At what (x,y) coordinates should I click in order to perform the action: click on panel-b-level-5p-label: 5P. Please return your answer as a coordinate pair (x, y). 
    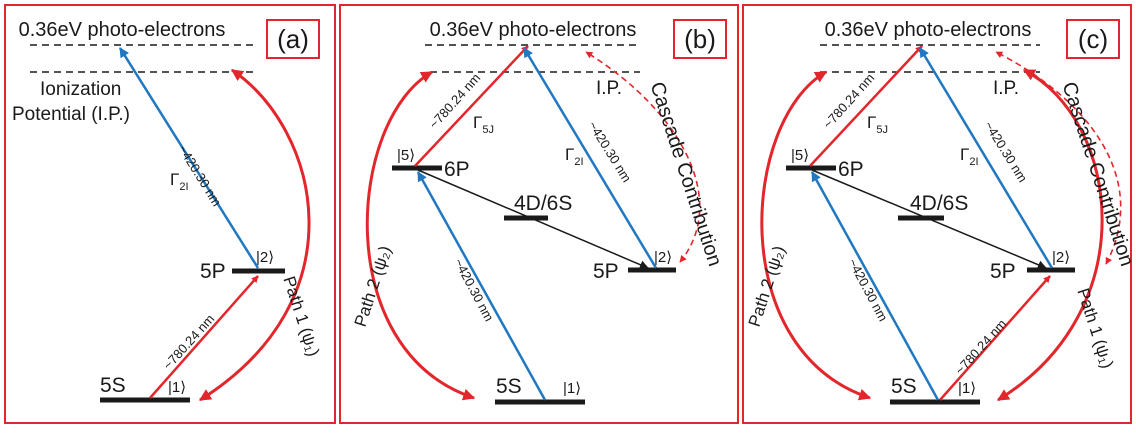
    Looking at the image, I should click on (606, 271).